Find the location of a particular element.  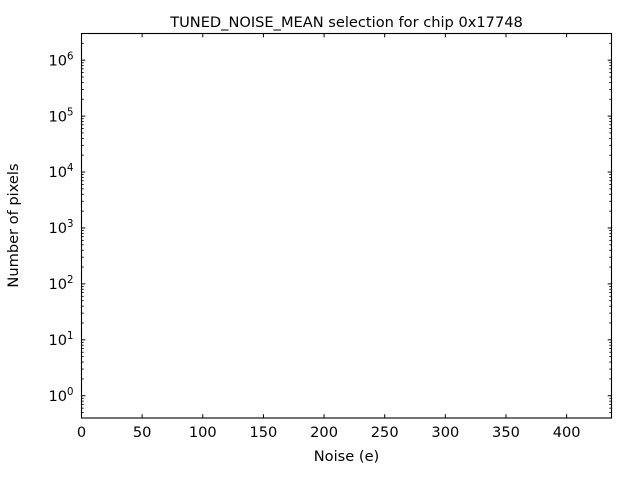

y-tick-label: 10¹ is located at coordinates (60, 340).